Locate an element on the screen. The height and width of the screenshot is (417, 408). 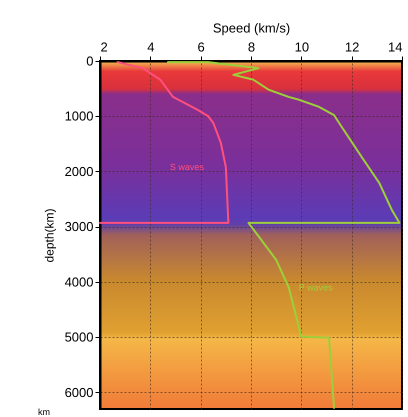
y-tick-label: 2000 is located at coordinates (79, 171).